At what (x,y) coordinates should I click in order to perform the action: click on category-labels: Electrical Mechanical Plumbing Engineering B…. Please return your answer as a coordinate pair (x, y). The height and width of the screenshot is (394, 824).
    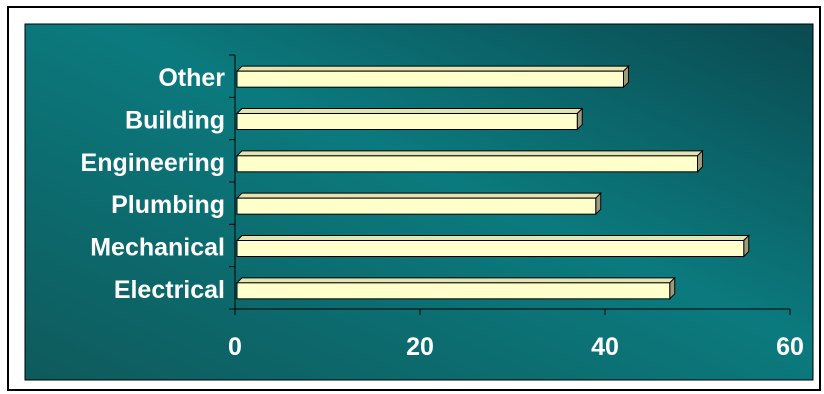
    Looking at the image, I should click on (153, 184).